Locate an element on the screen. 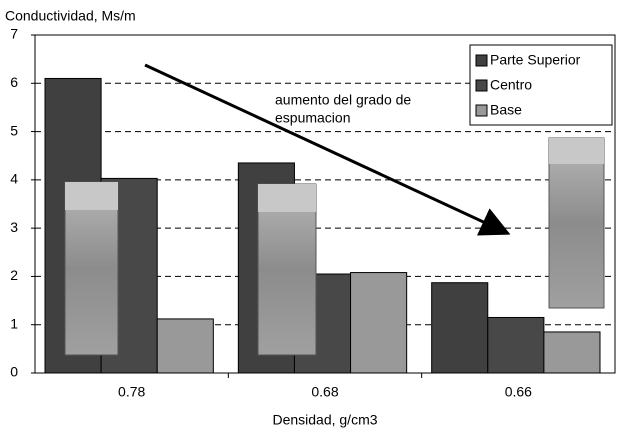  y-tick-label: 3 is located at coordinates (14, 227).